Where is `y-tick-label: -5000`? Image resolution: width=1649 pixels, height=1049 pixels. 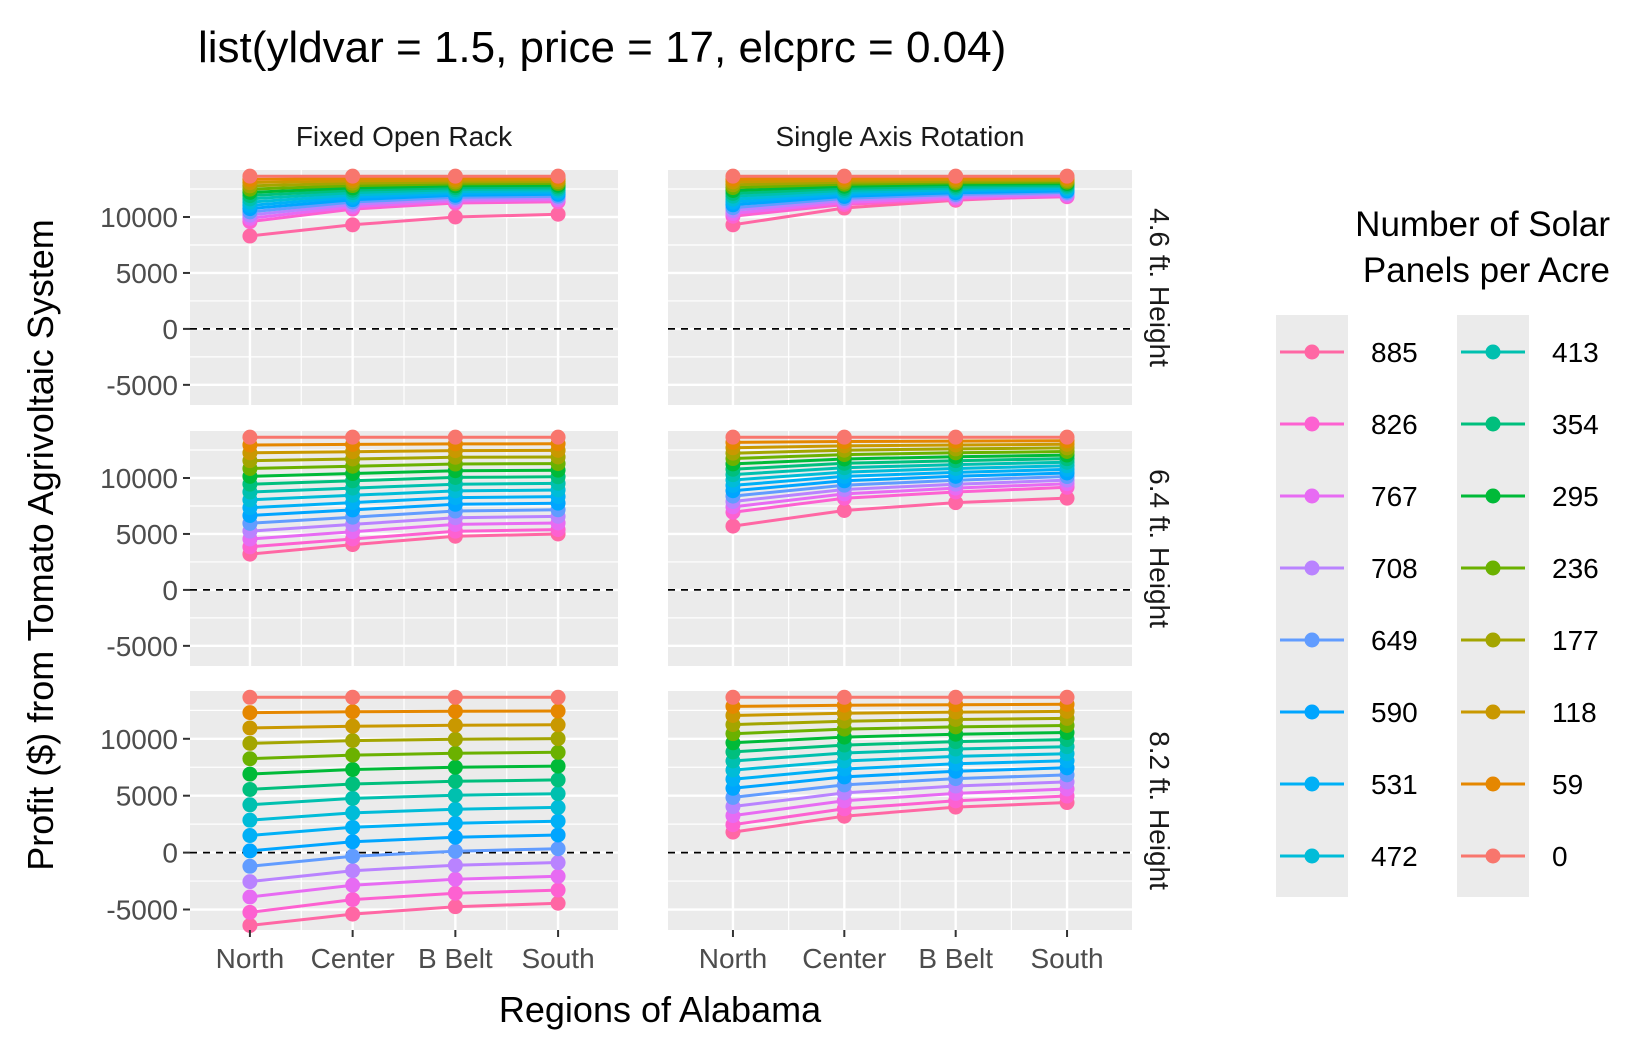 y-tick-label: -5000 is located at coordinates (142, 646).